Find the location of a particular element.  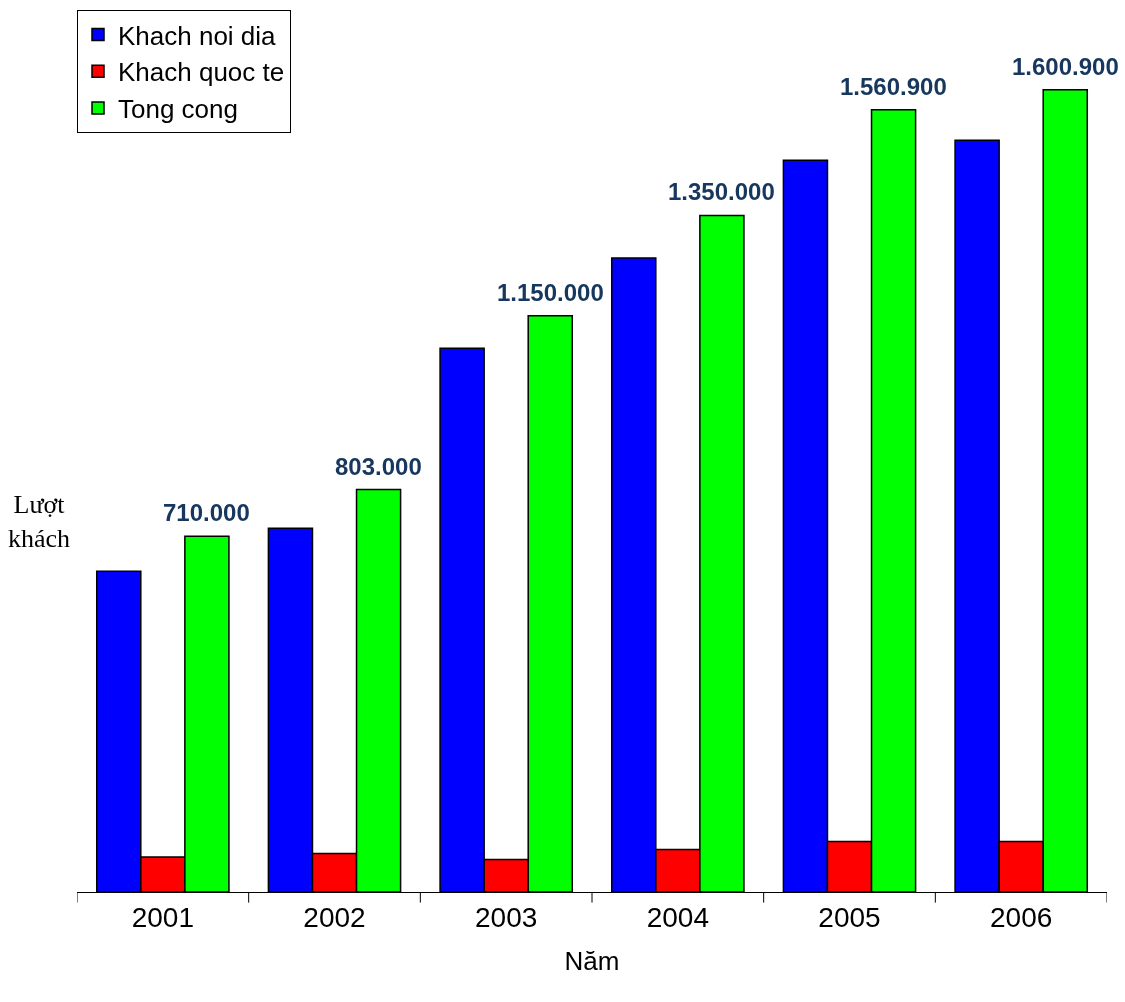

legend-label: Tong cong is located at coordinates (178, 109).